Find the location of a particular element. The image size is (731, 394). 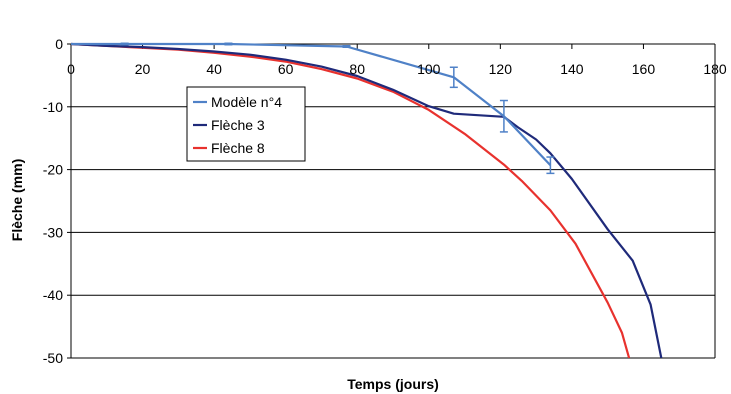

x-tick-label: 0 is located at coordinates (71, 69).